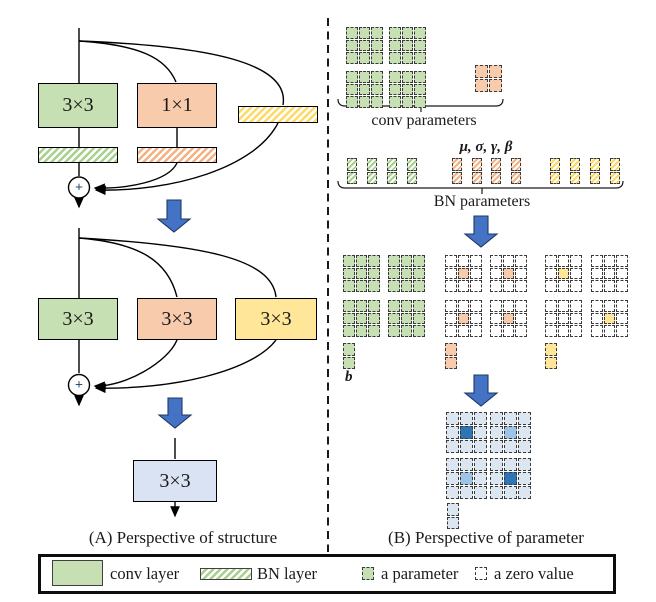 This screenshot has height=602, width=656. Describe the element at coordinates (486, 537) in the screenshot. I see `panel-b-caption: (B) Perspective of parameter` at that location.